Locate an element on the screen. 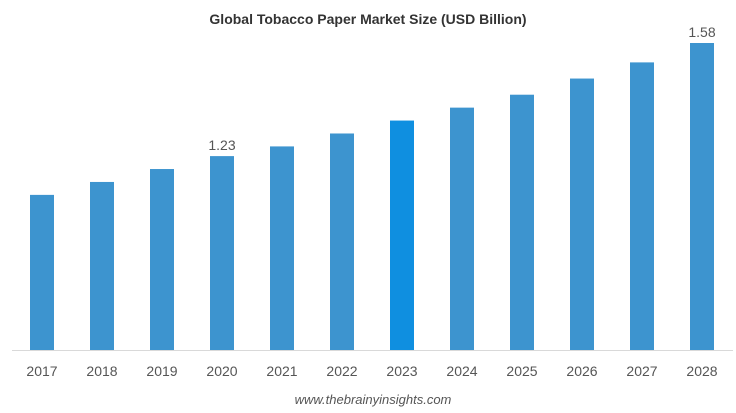 This screenshot has height=413, width=736. bar-2021 is located at coordinates (282, 248).